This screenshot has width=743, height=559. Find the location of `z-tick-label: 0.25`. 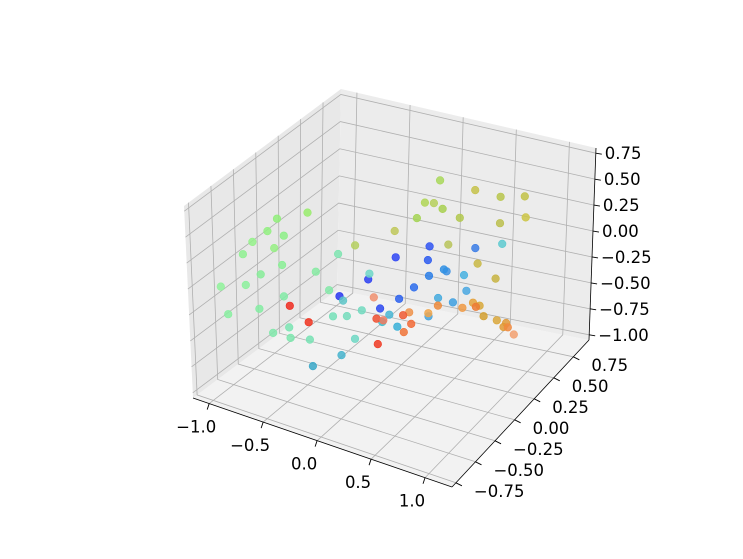

z-tick-label: 0.25 is located at coordinates (621, 205).